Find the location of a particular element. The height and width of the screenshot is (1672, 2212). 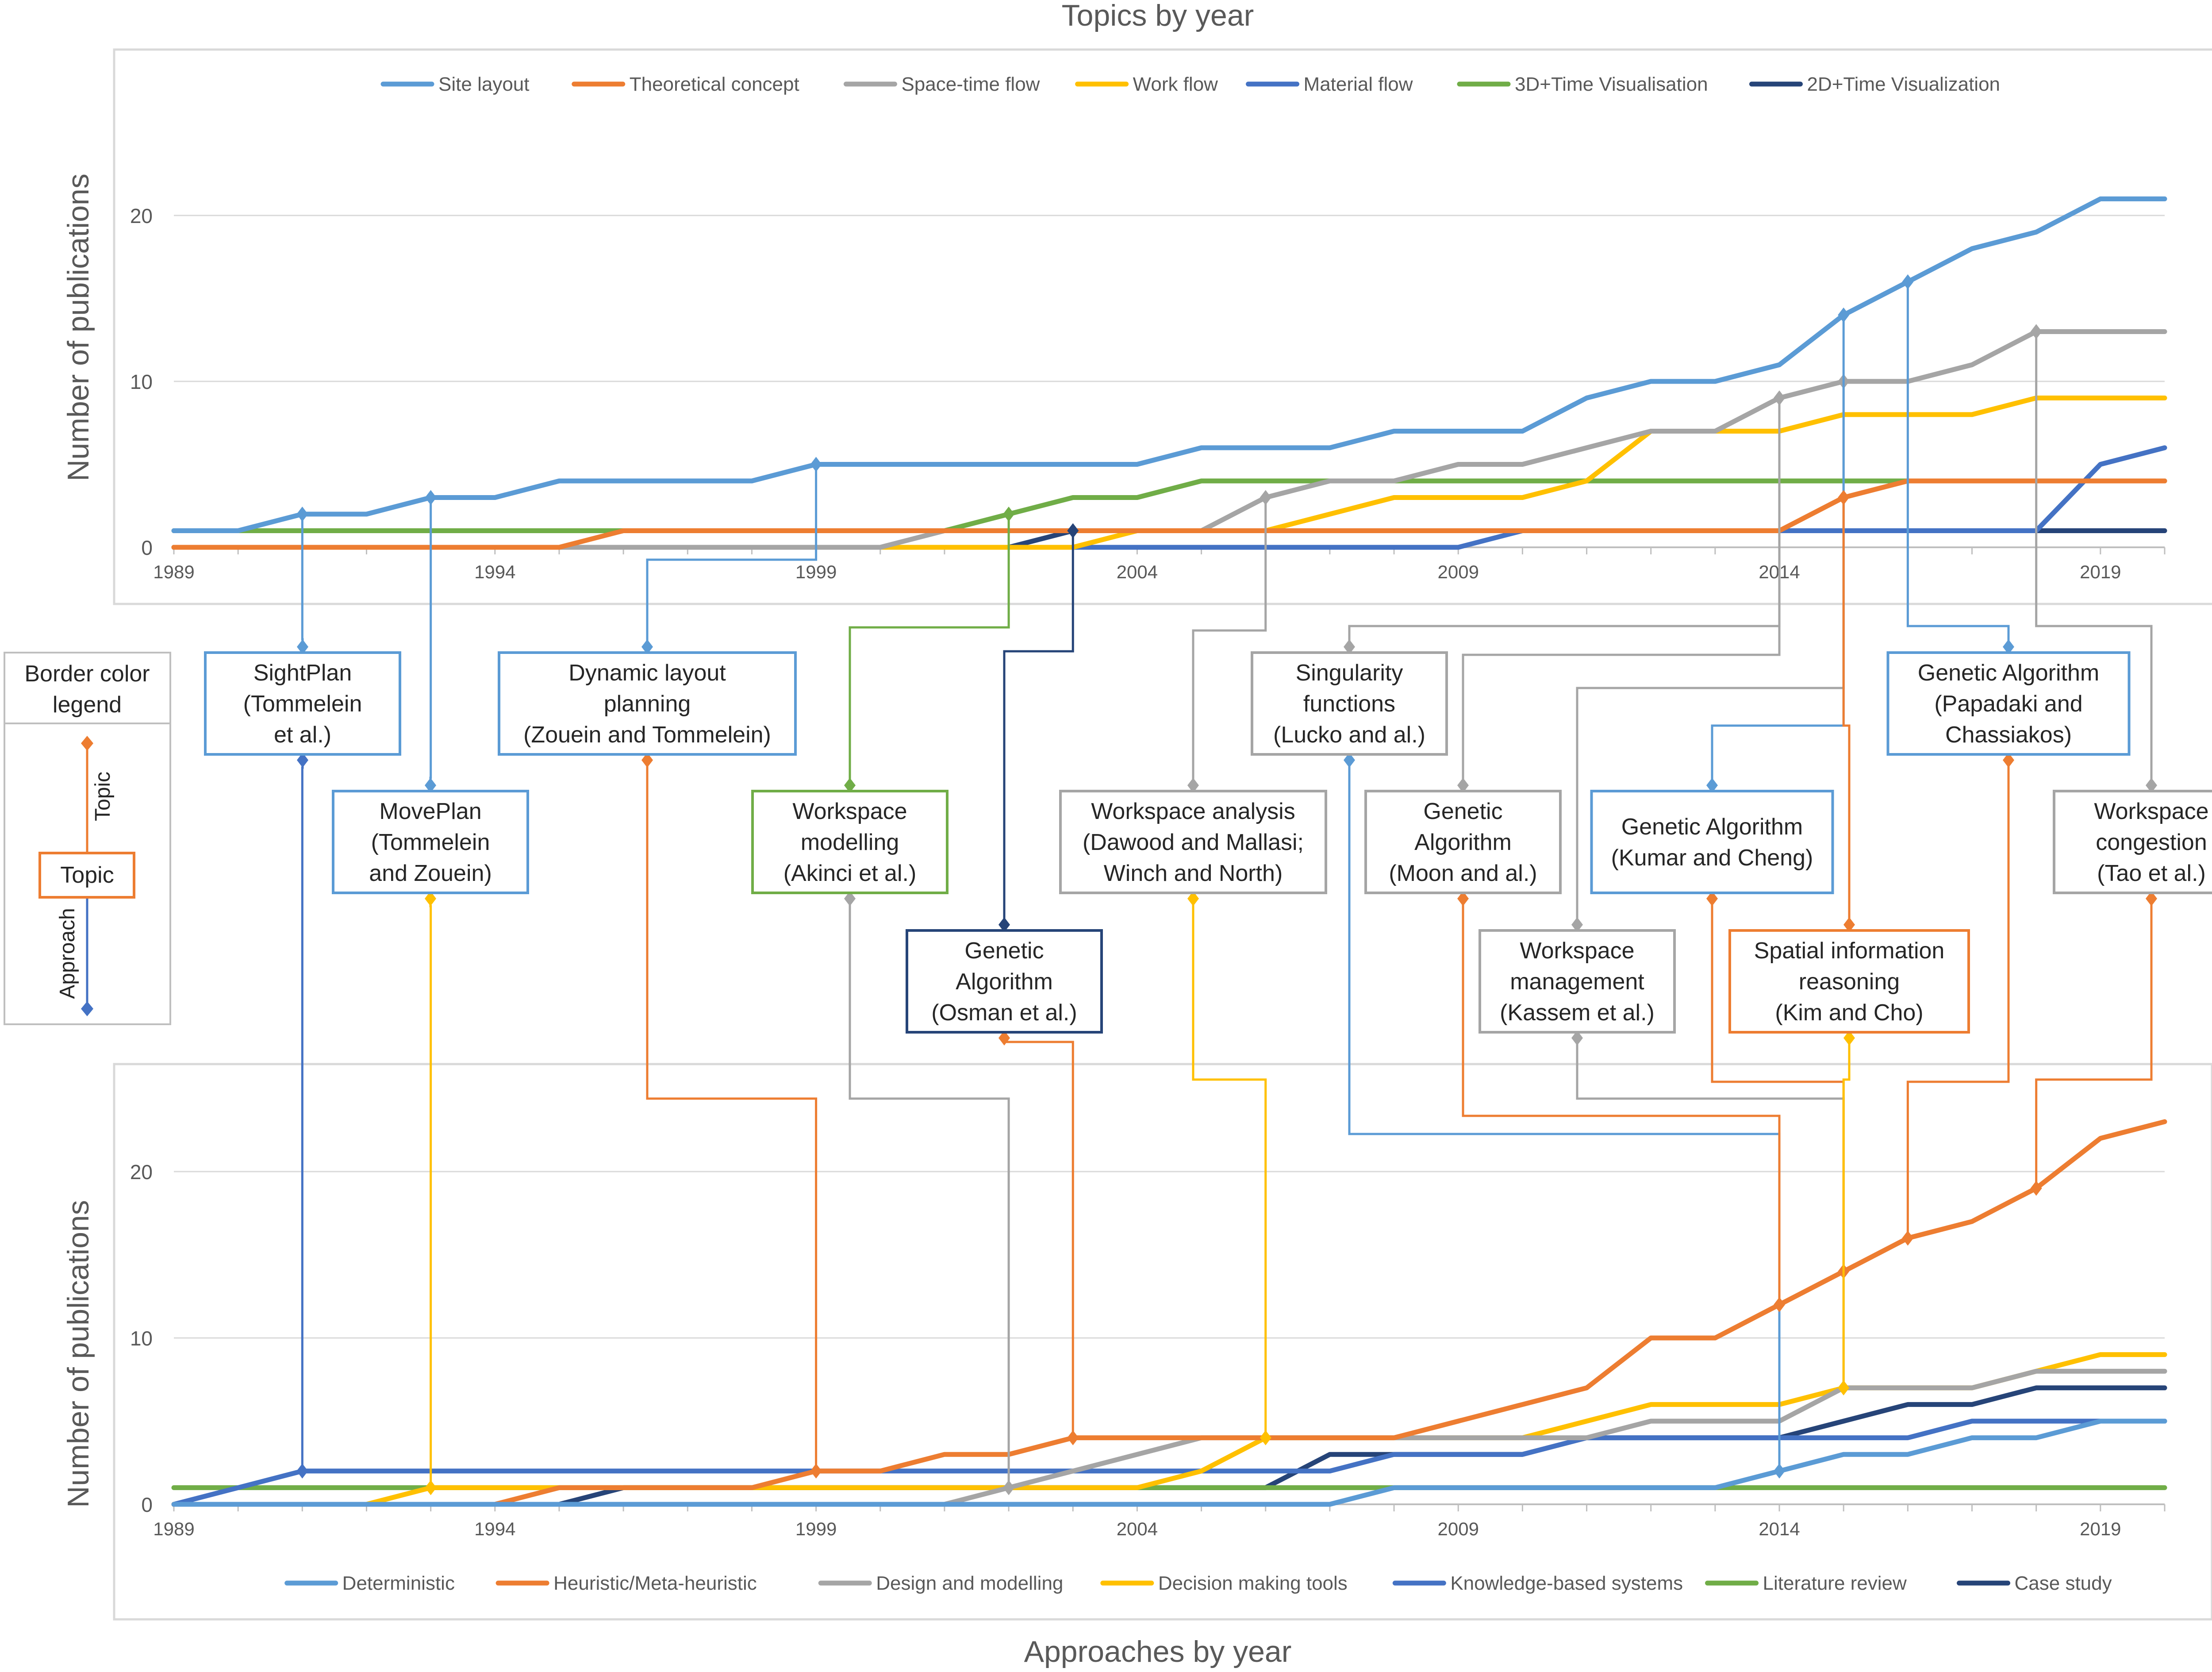

annotation-box-13-line-3: (Tao et al.) is located at coordinates (2152, 873).